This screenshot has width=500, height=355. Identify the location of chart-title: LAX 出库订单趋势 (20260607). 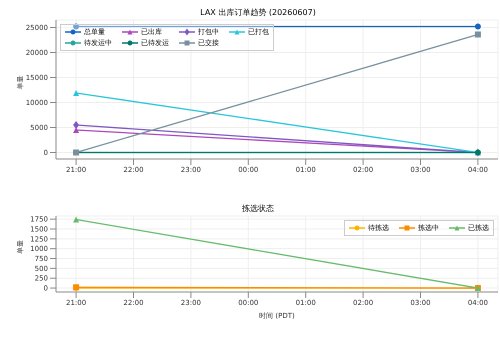
(258, 13).